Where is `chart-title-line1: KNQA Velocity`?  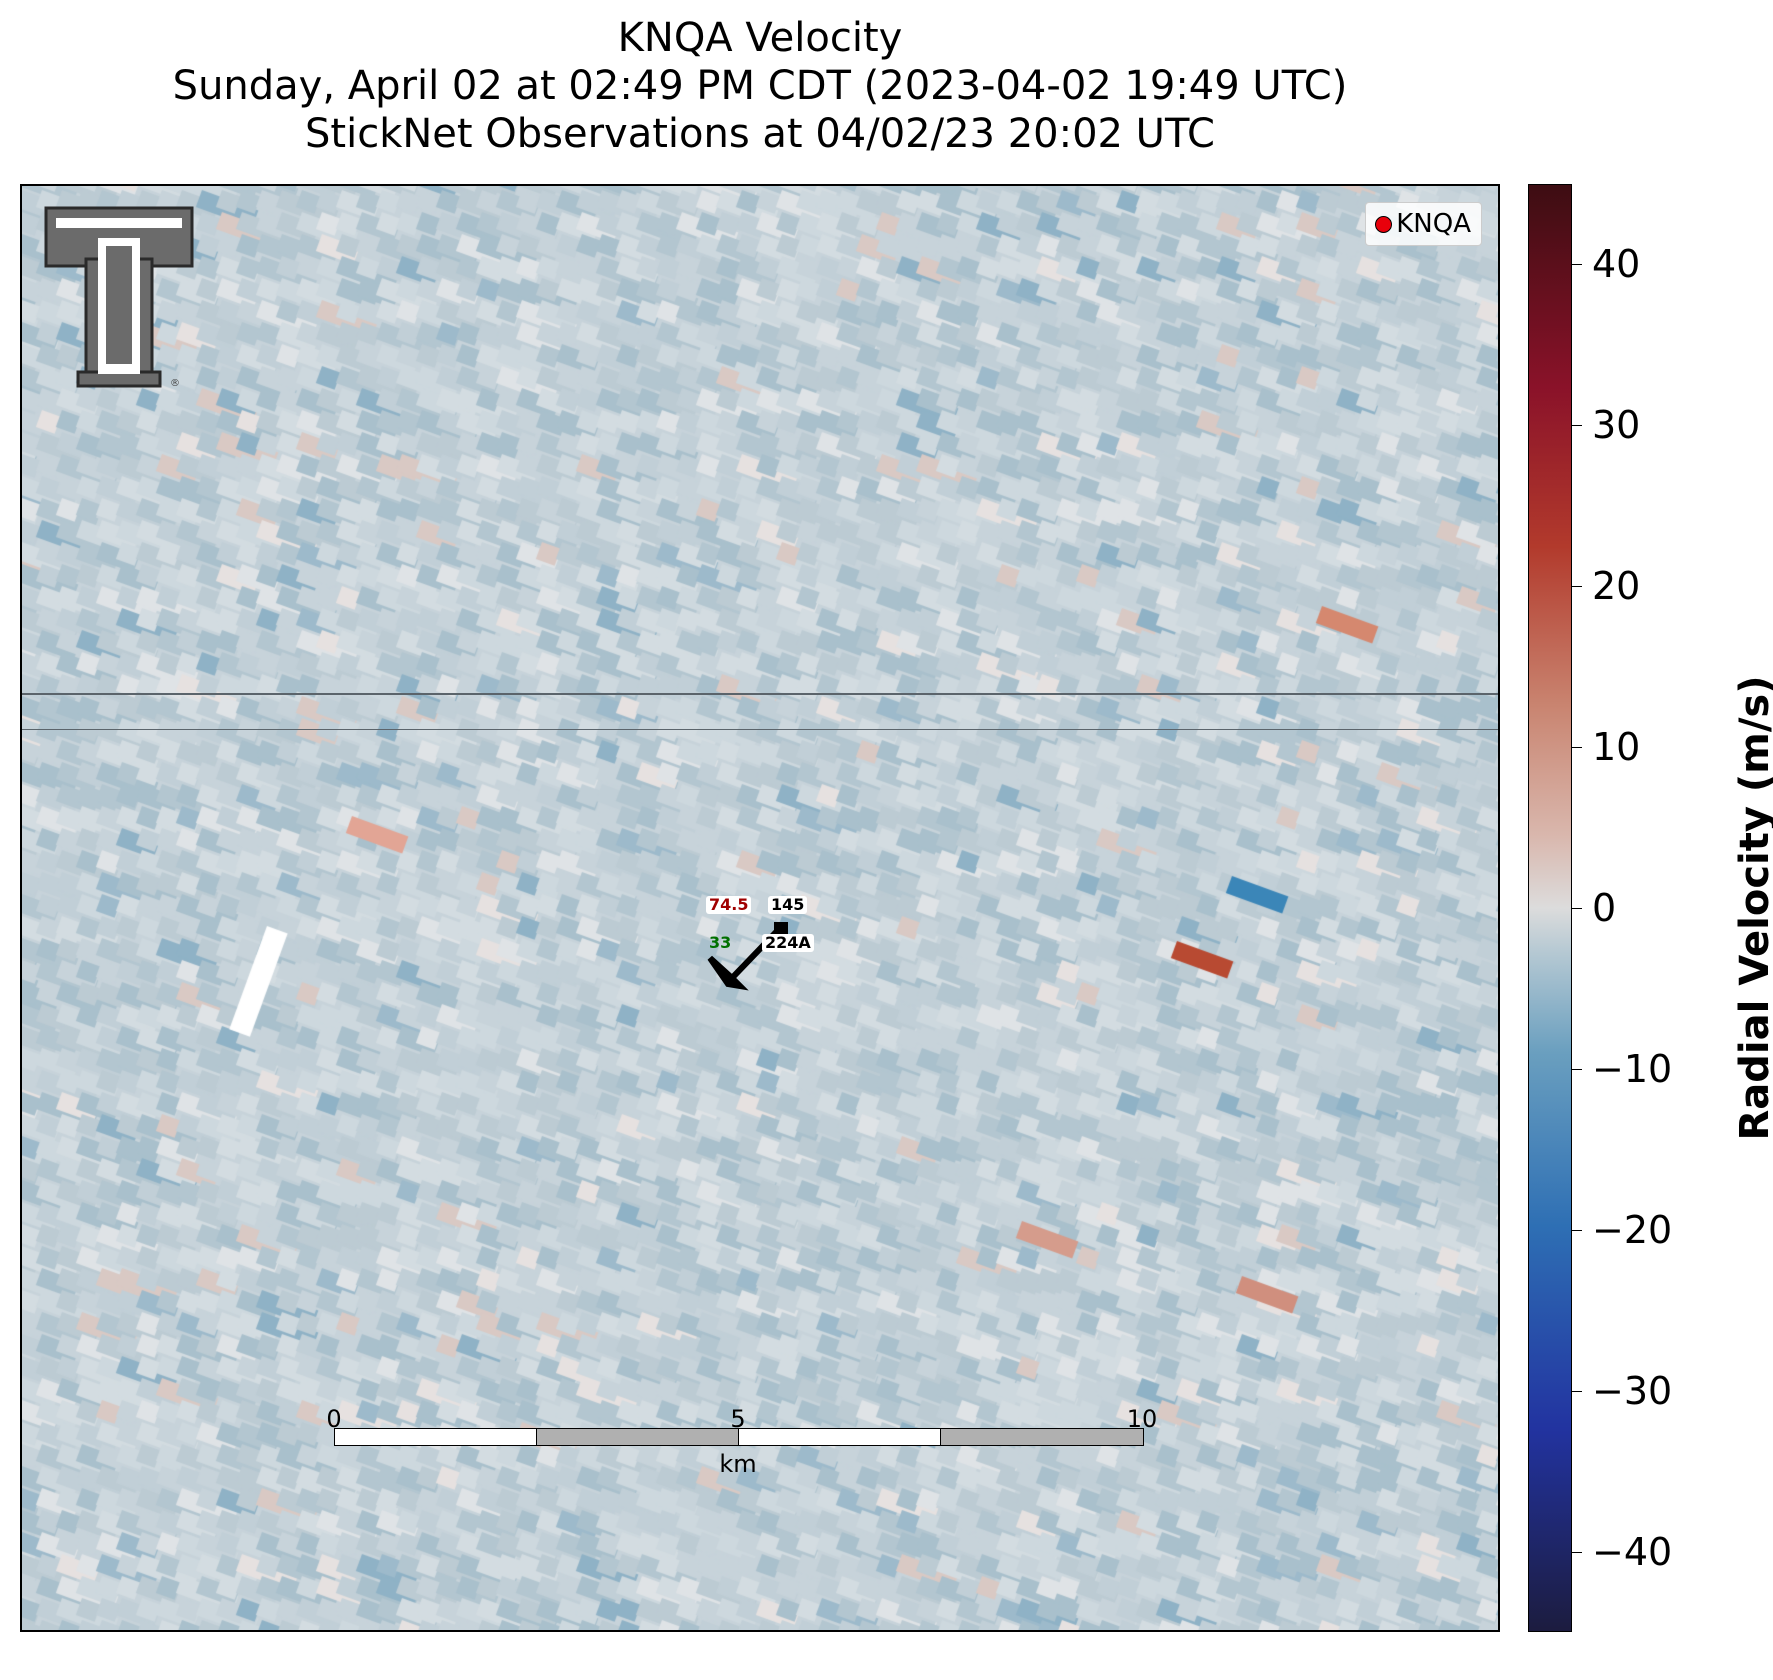
chart-title-line1: KNQA Velocity is located at coordinates (760, 38).